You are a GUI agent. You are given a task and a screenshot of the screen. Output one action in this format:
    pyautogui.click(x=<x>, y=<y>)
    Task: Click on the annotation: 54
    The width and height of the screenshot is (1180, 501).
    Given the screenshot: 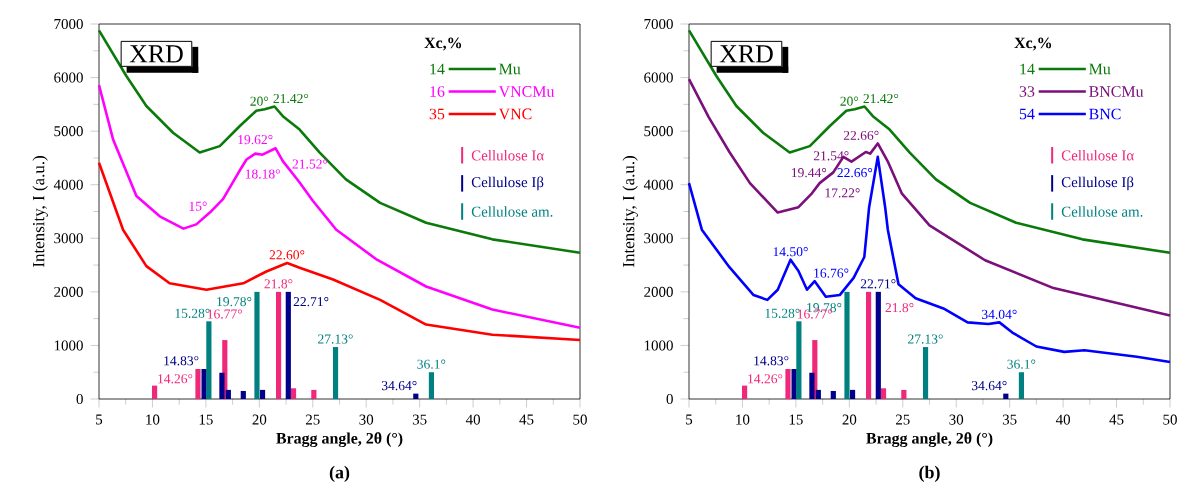 What is the action you would take?
    pyautogui.click(x=1027, y=114)
    